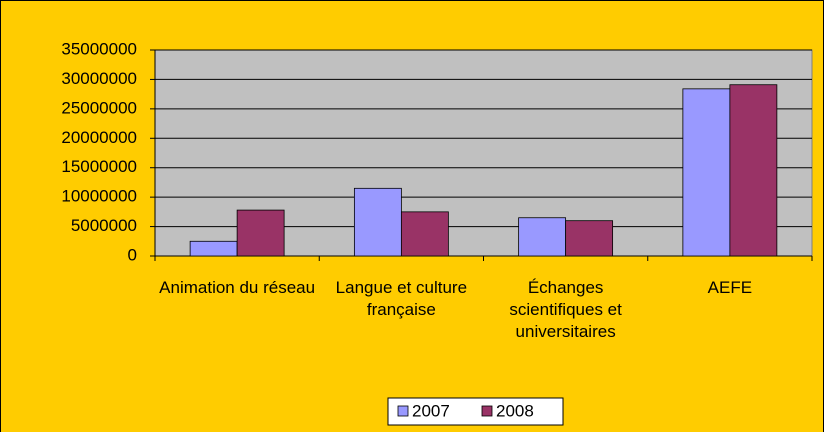 The image size is (824, 432). I want to click on y-tick-label: 35000000, so click(99, 48).